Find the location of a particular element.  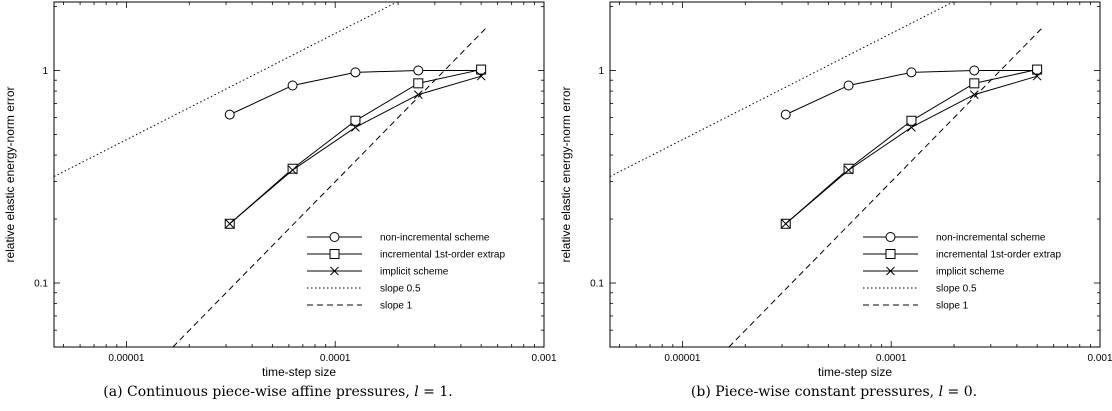

caption-a-suffix: = 1. is located at coordinates (435, 392).